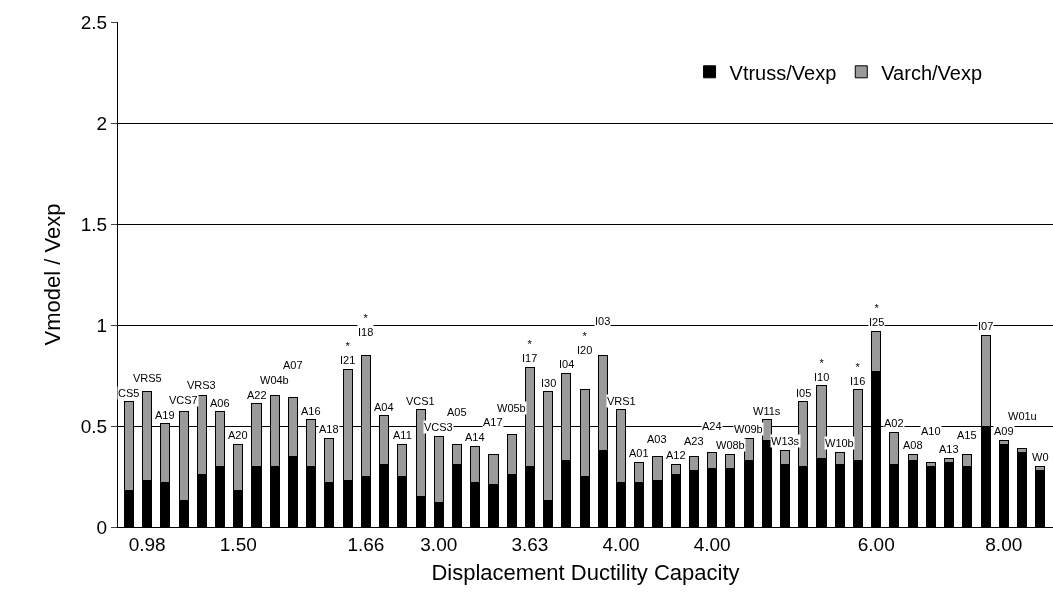 This screenshot has width=1053, height=611. I want to click on y-tick-label: 2.5, so click(94, 22).